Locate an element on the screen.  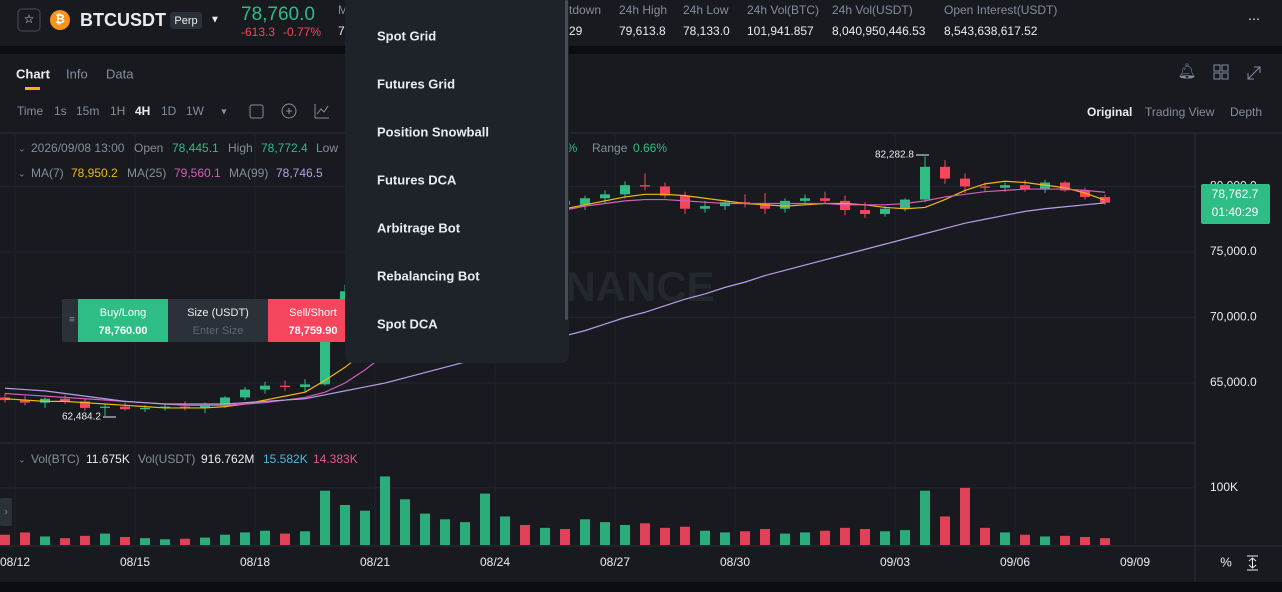
y-tick-label: 75,000.0 is located at coordinates (1233, 251).